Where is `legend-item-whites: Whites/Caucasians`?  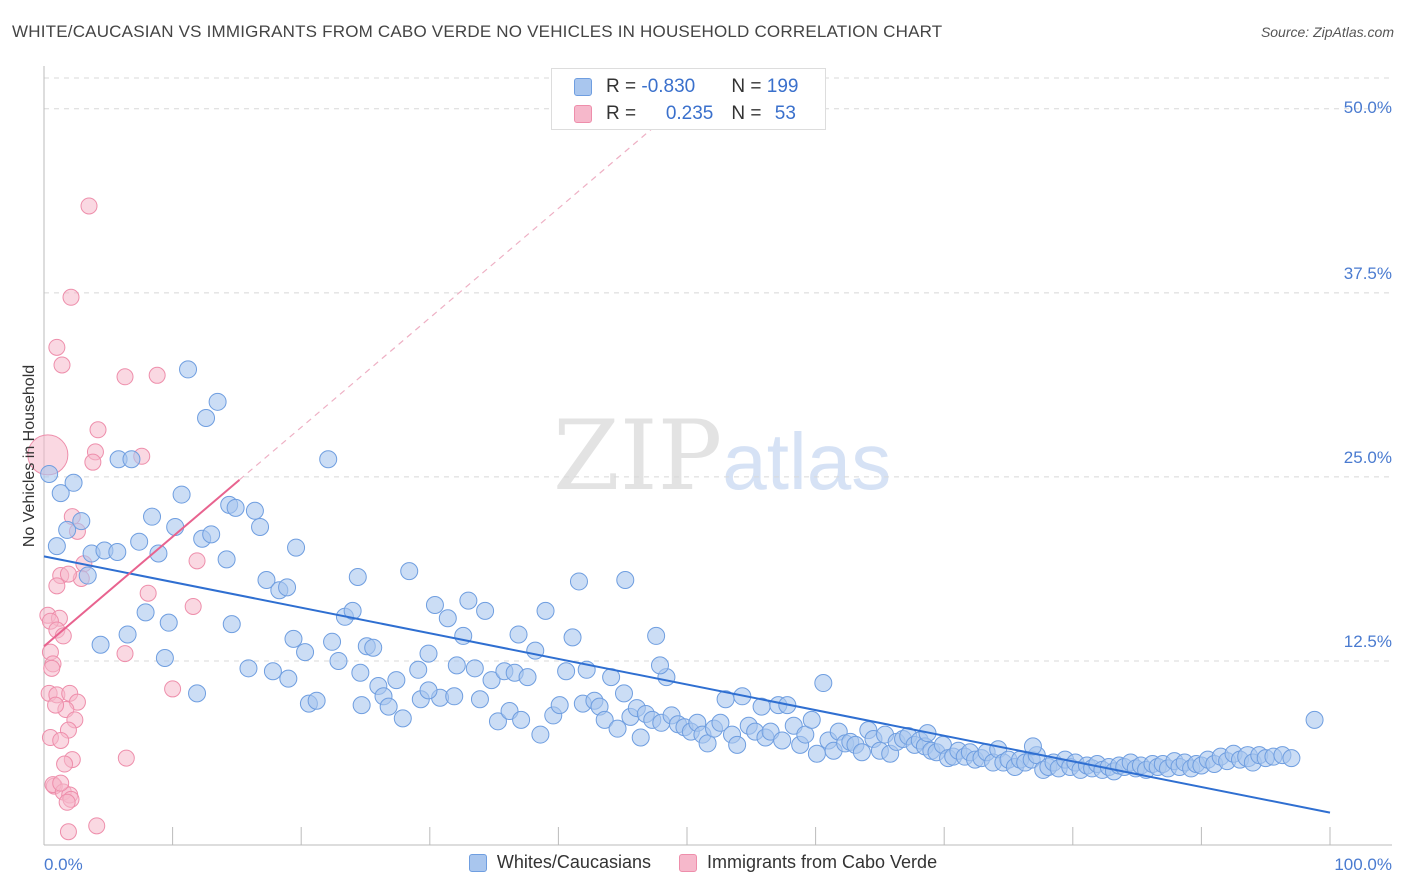
legend-item-whites: Whites/Caucasians is located at coordinates (559, 862).